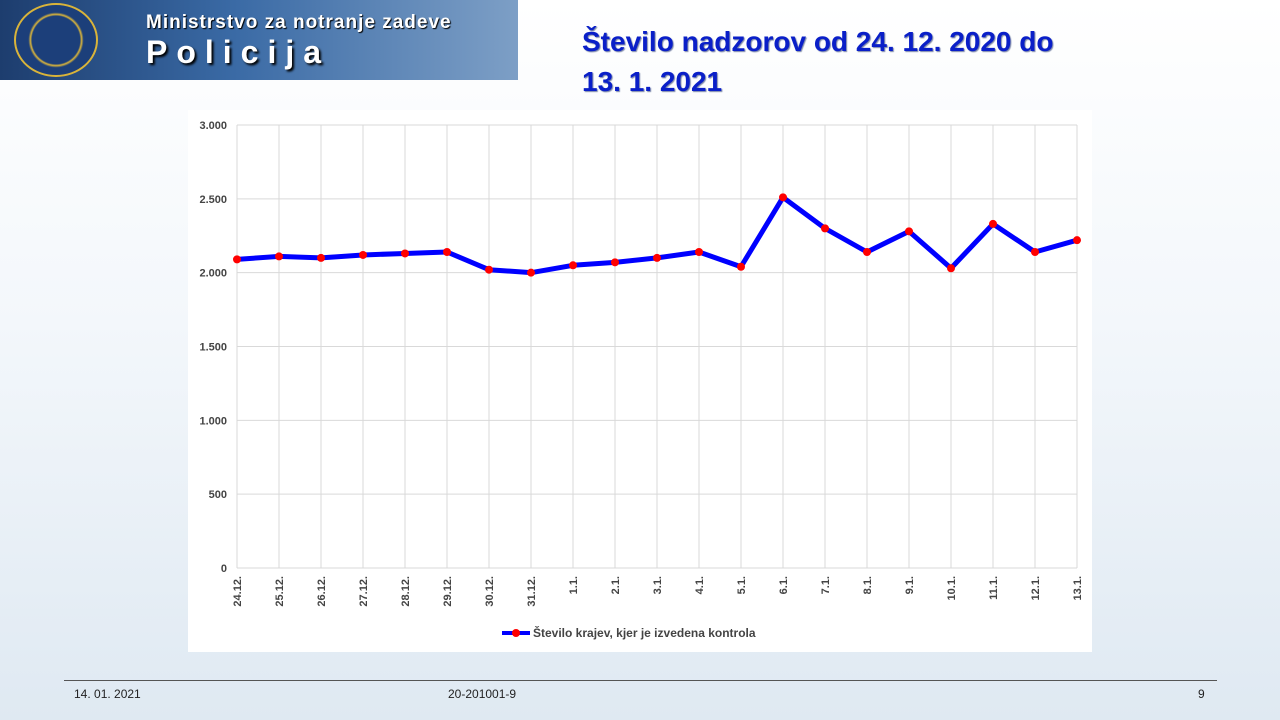  I want to click on x-tick-label: 26.12., so click(322, 591).